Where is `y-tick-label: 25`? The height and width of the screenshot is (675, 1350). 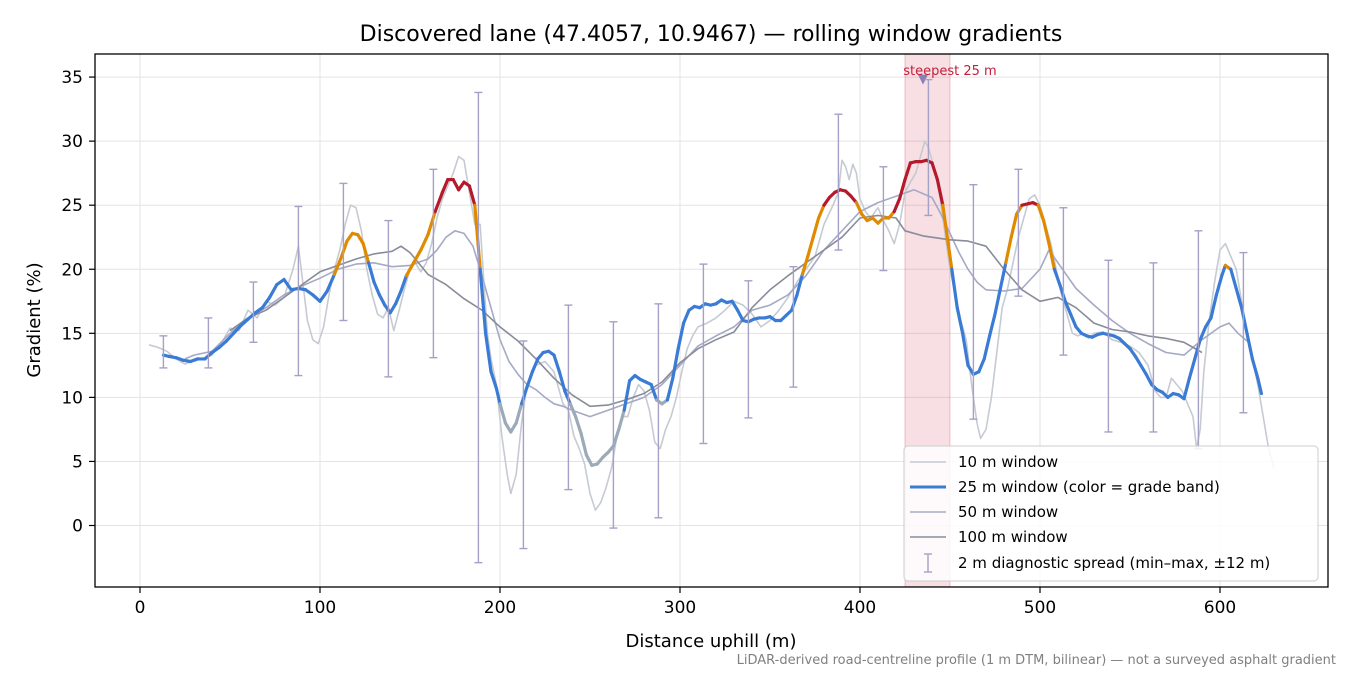 y-tick-label: 25 is located at coordinates (72, 206).